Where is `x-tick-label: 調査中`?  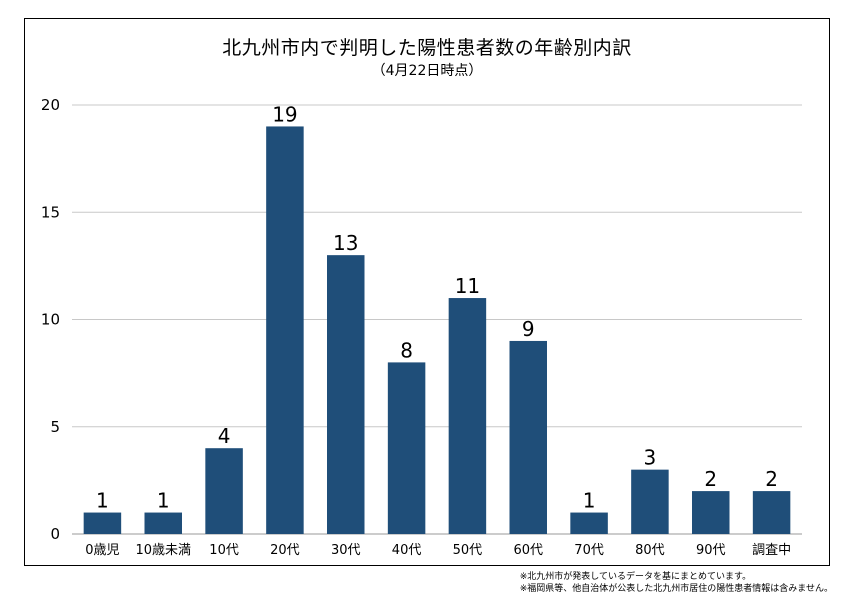
x-tick-label: 調査中 is located at coordinates (771, 550).